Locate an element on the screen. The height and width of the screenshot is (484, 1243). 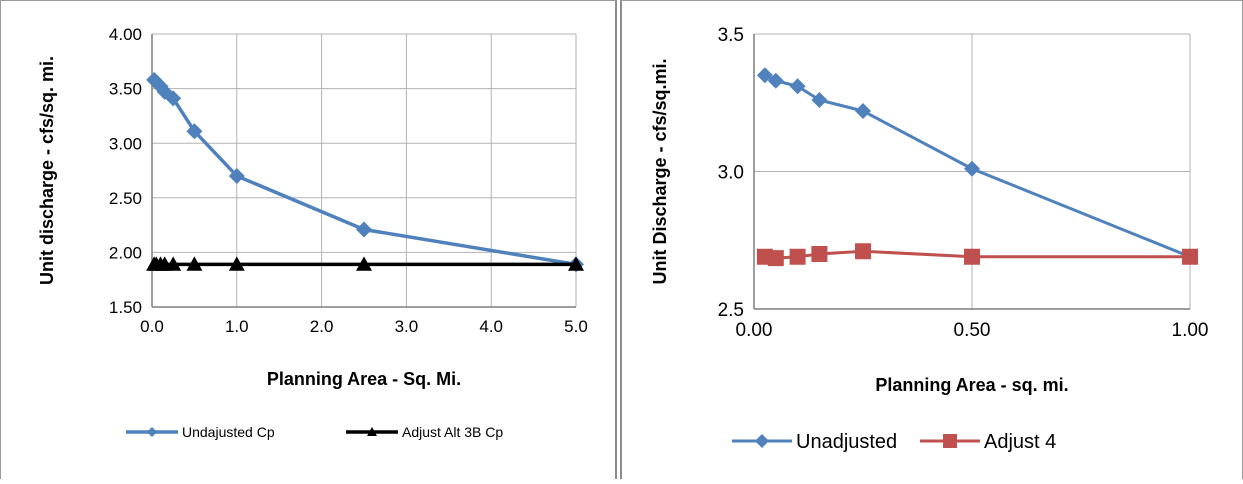
left-y-tick-label: 1.50 is located at coordinates (125, 307).